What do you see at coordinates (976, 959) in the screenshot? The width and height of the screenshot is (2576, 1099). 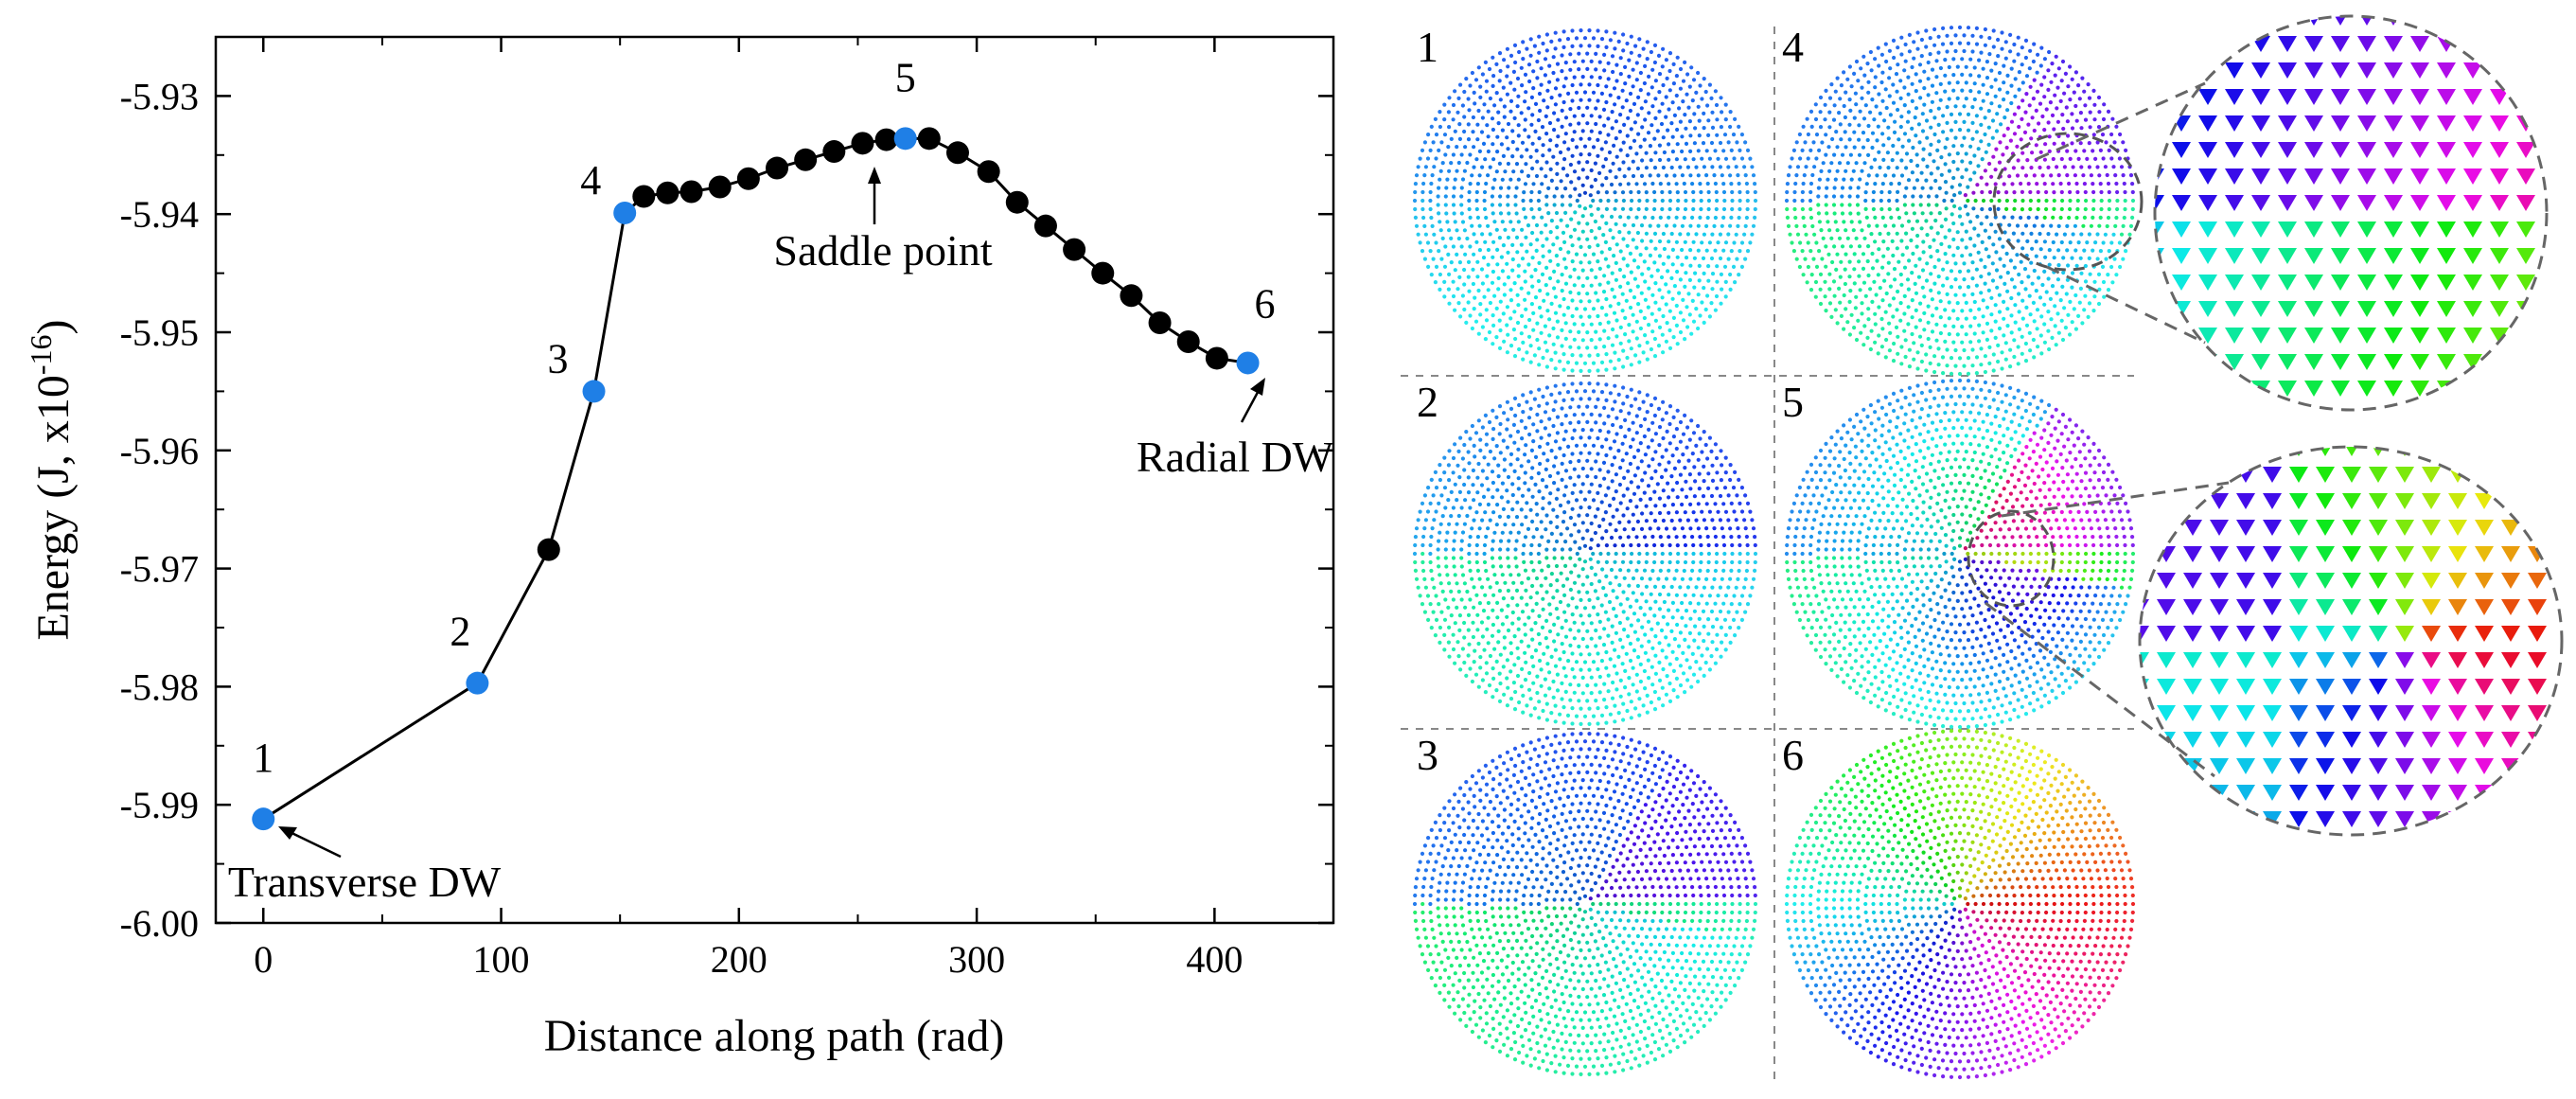 I see `x-tick-label: 300` at bounding box center [976, 959].